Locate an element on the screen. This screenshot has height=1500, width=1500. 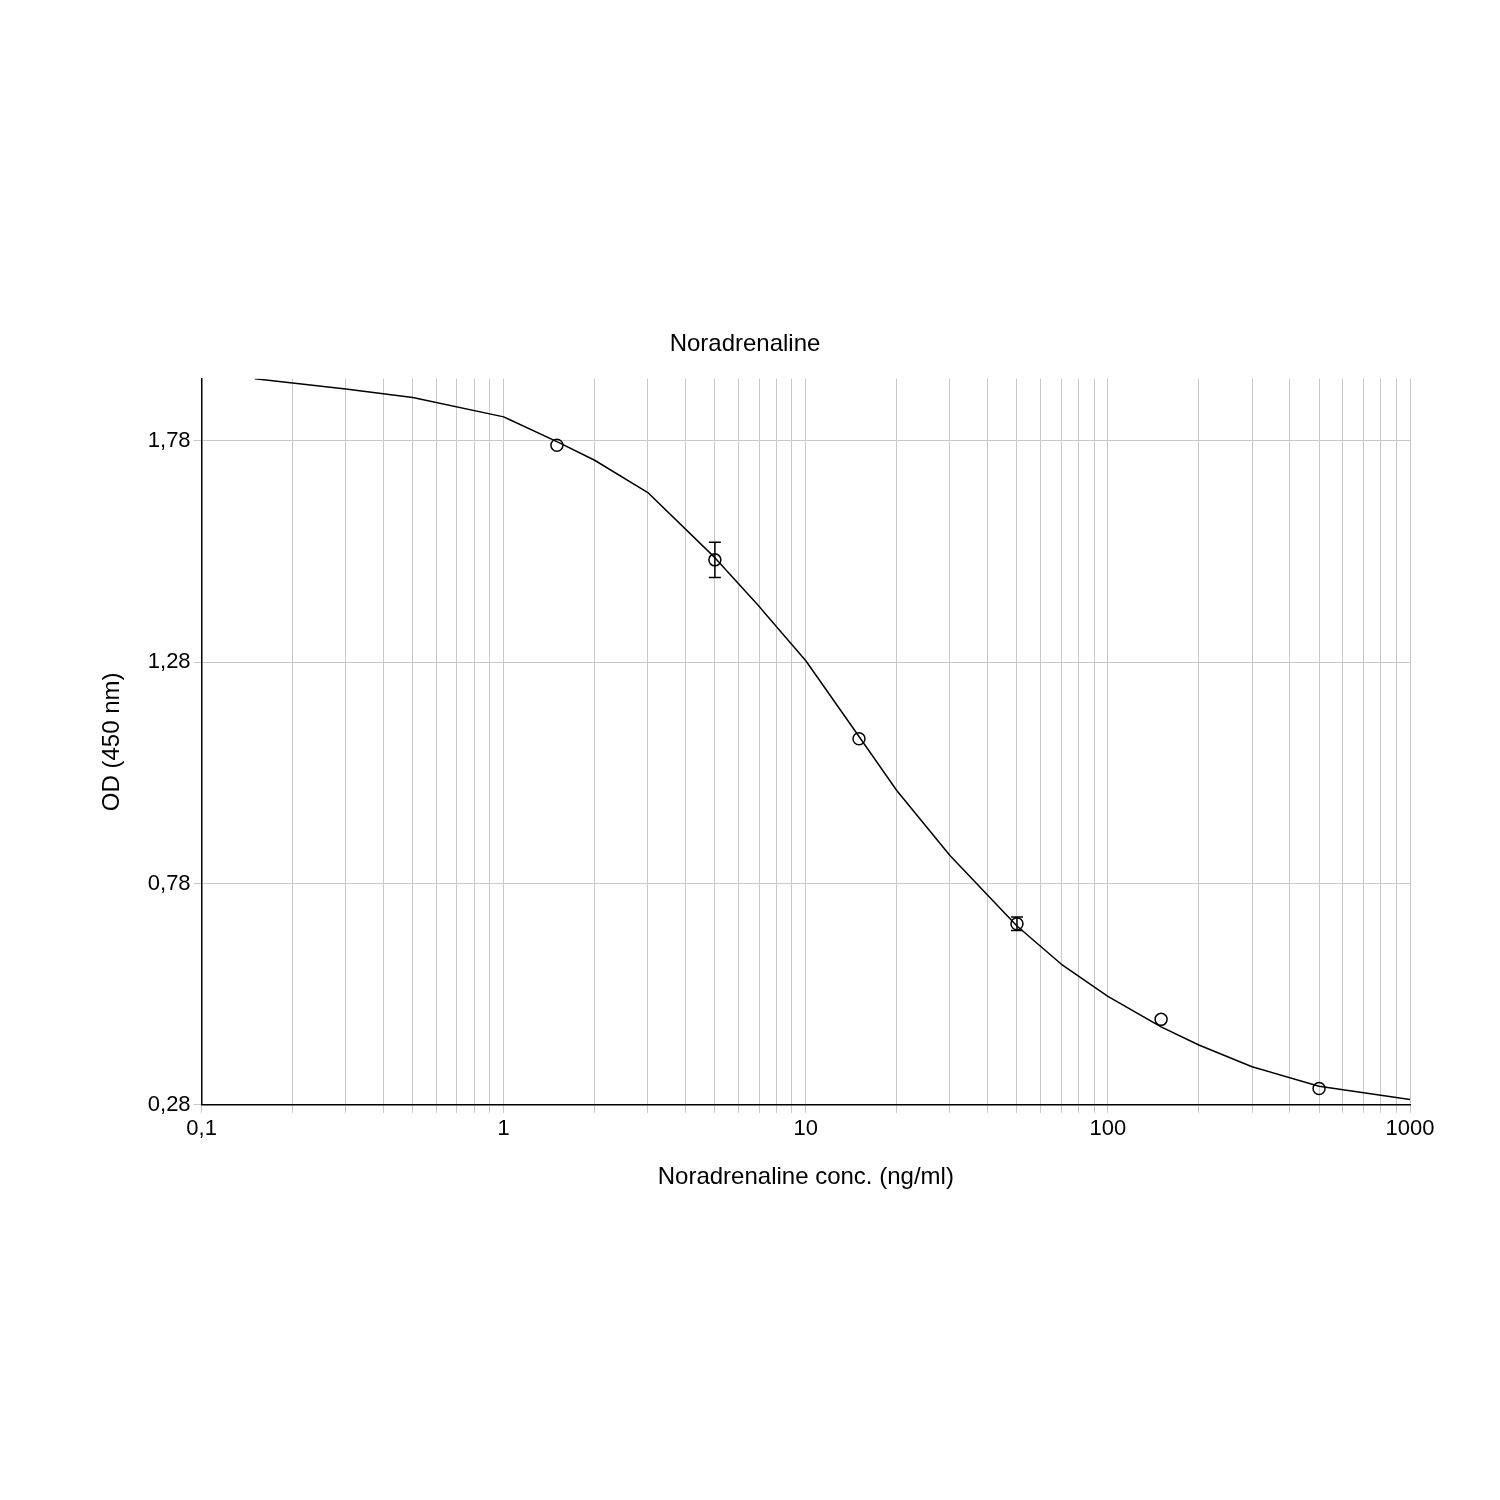
x-tick-label: 1000 is located at coordinates (1410, 1128).